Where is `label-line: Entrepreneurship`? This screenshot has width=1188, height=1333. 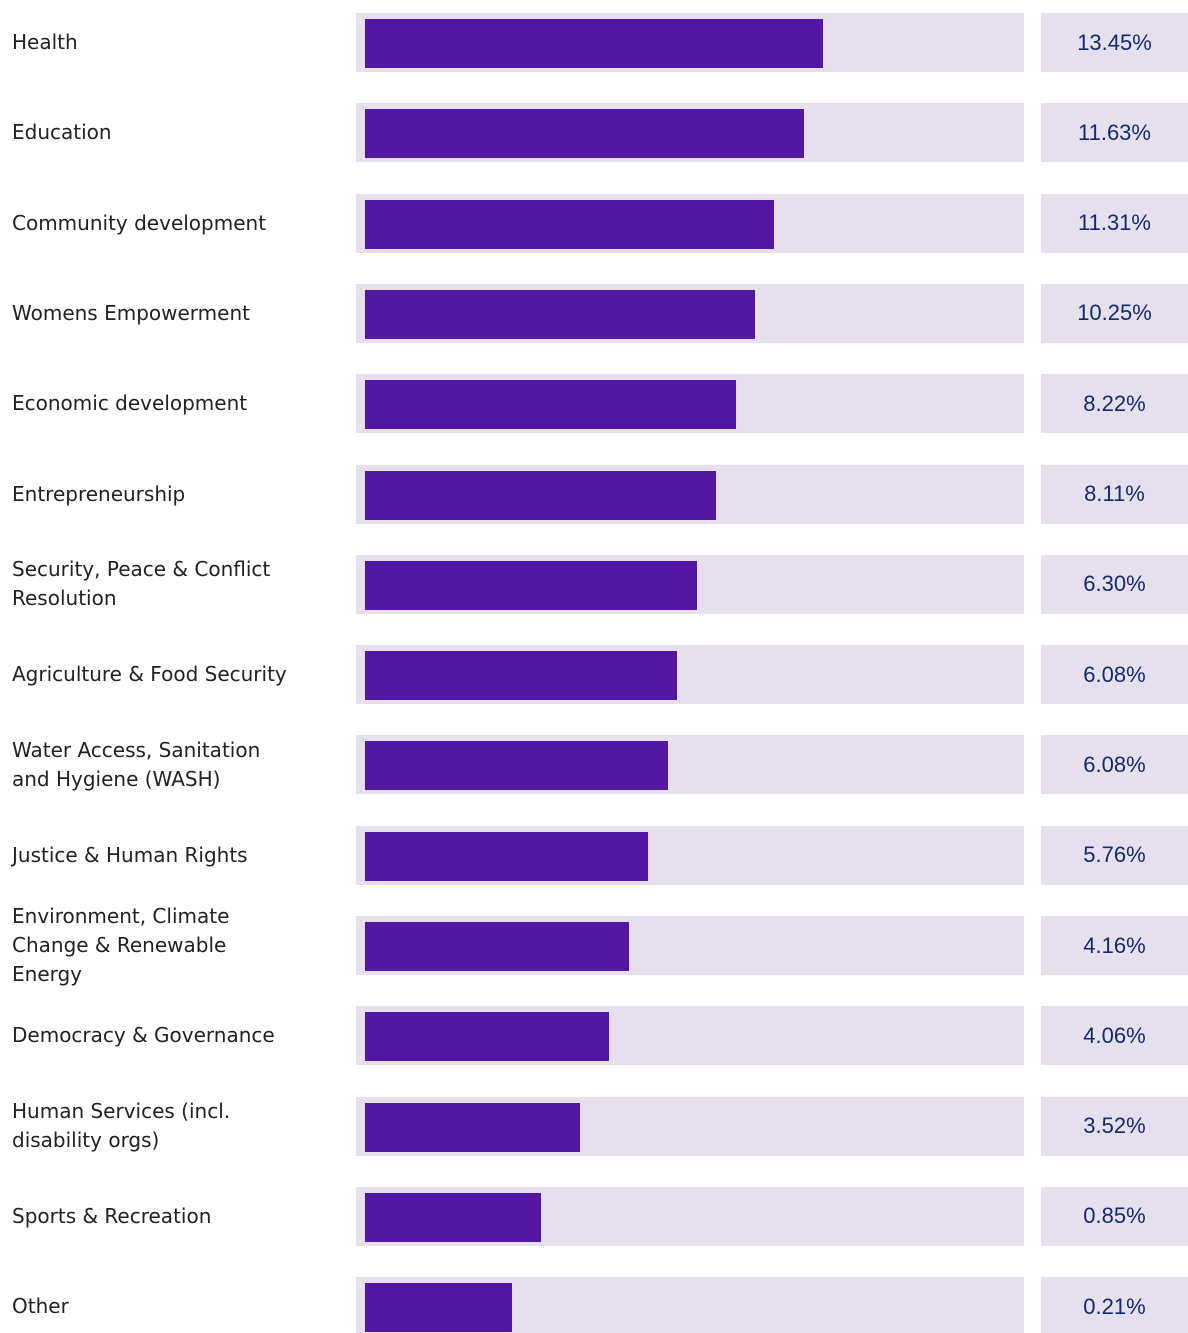 label-line: Entrepreneurship is located at coordinates (99, 493).